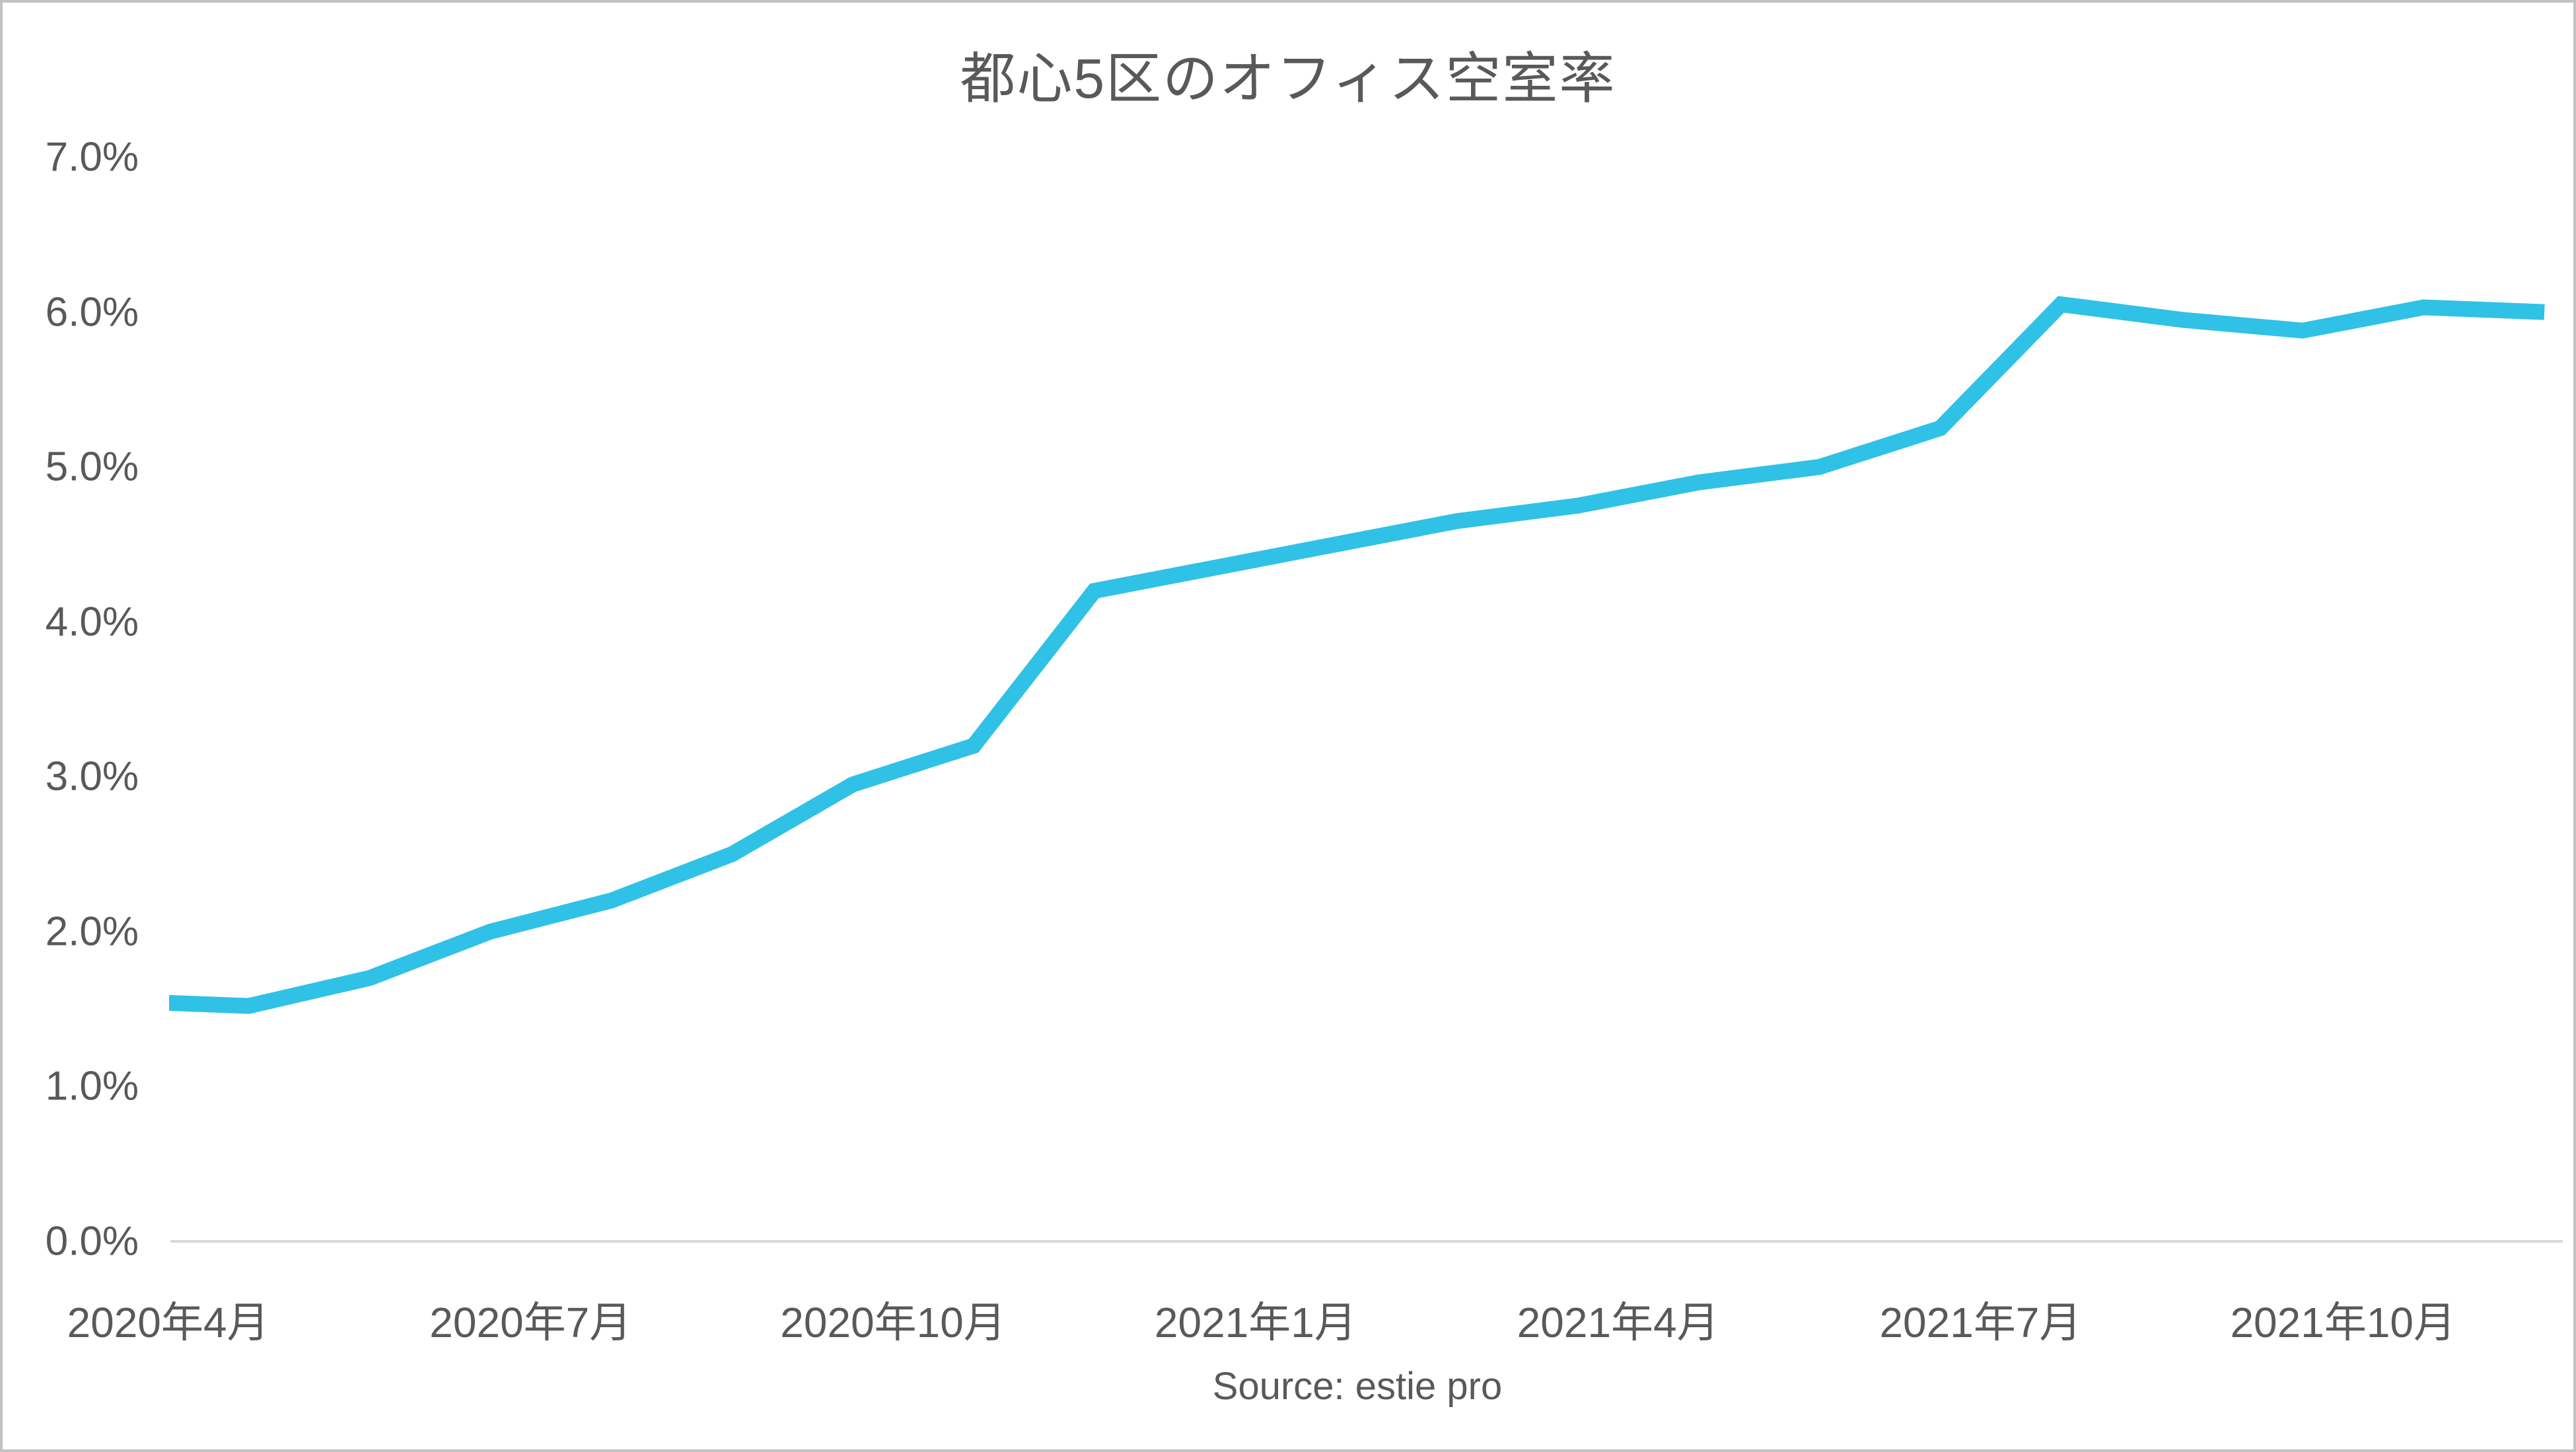 This screenshot has width=2576, height=1452. Describe the element at coordinates (92, 1241) in the screenshot. I see `y-axis-tick-label: 0.0%` at that location.